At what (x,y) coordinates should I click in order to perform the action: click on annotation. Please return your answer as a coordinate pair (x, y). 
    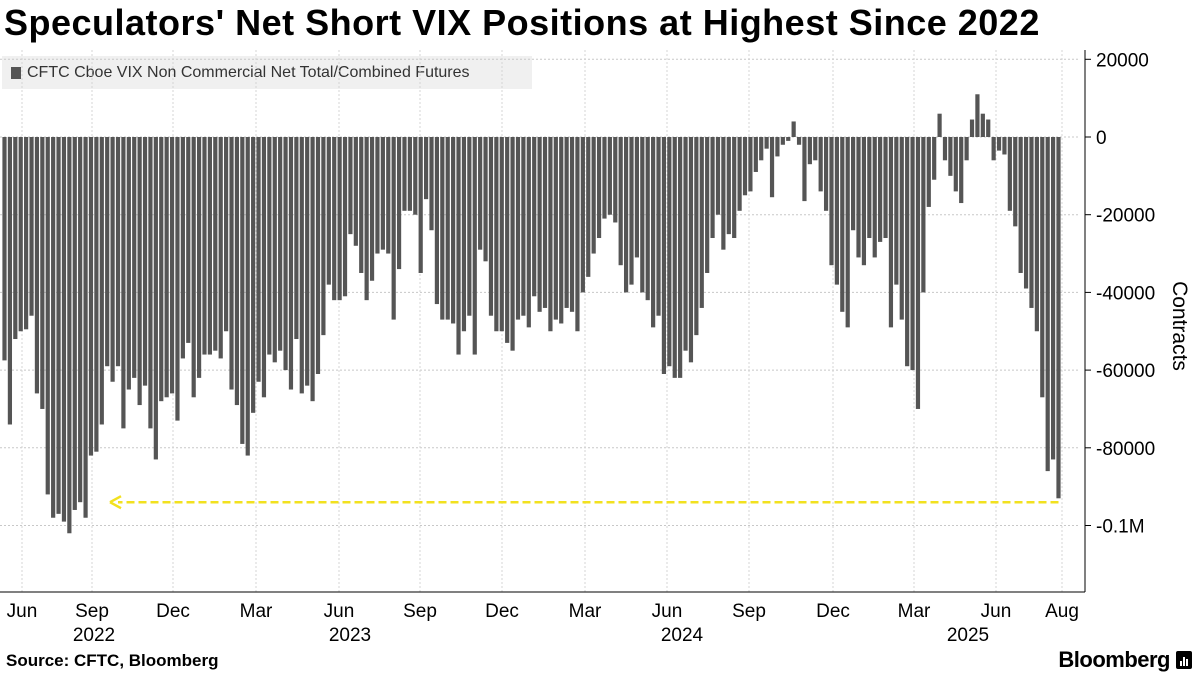
    Looking at the image, I should click on (584, 502).